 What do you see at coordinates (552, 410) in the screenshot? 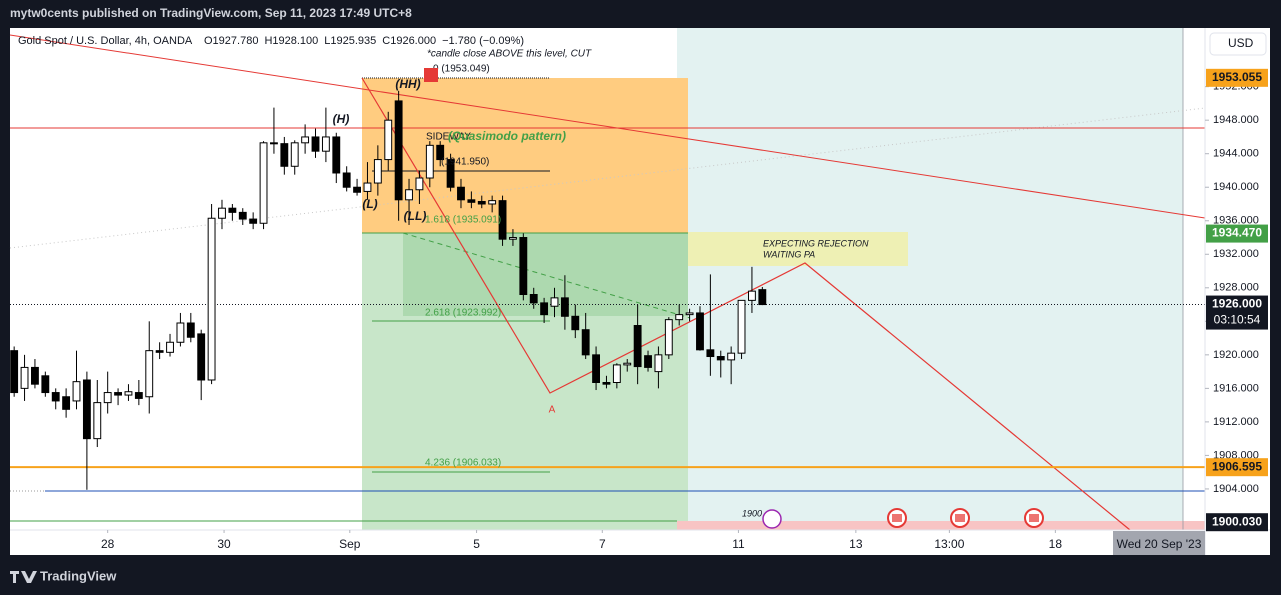
I see `annotation: A` at bounding box center [552, 410].